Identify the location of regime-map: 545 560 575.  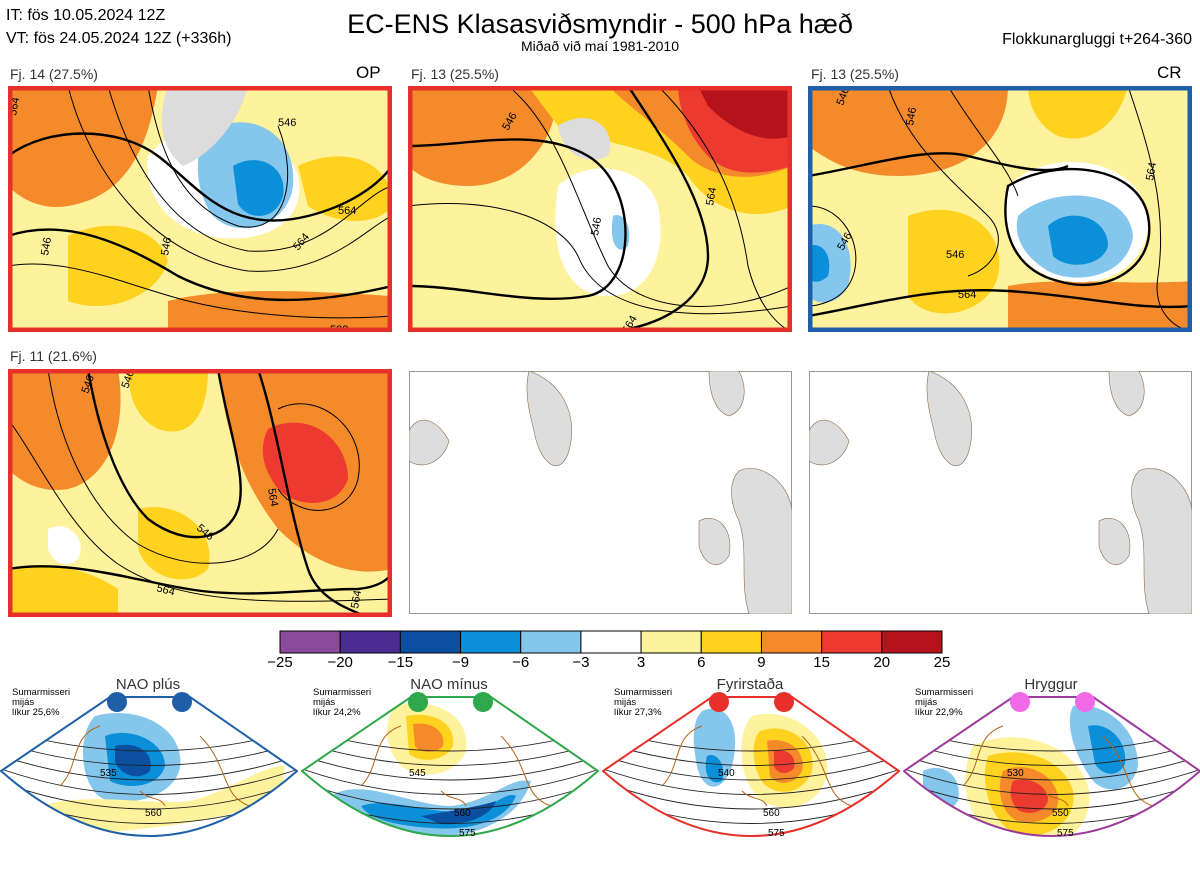
(450, 767).